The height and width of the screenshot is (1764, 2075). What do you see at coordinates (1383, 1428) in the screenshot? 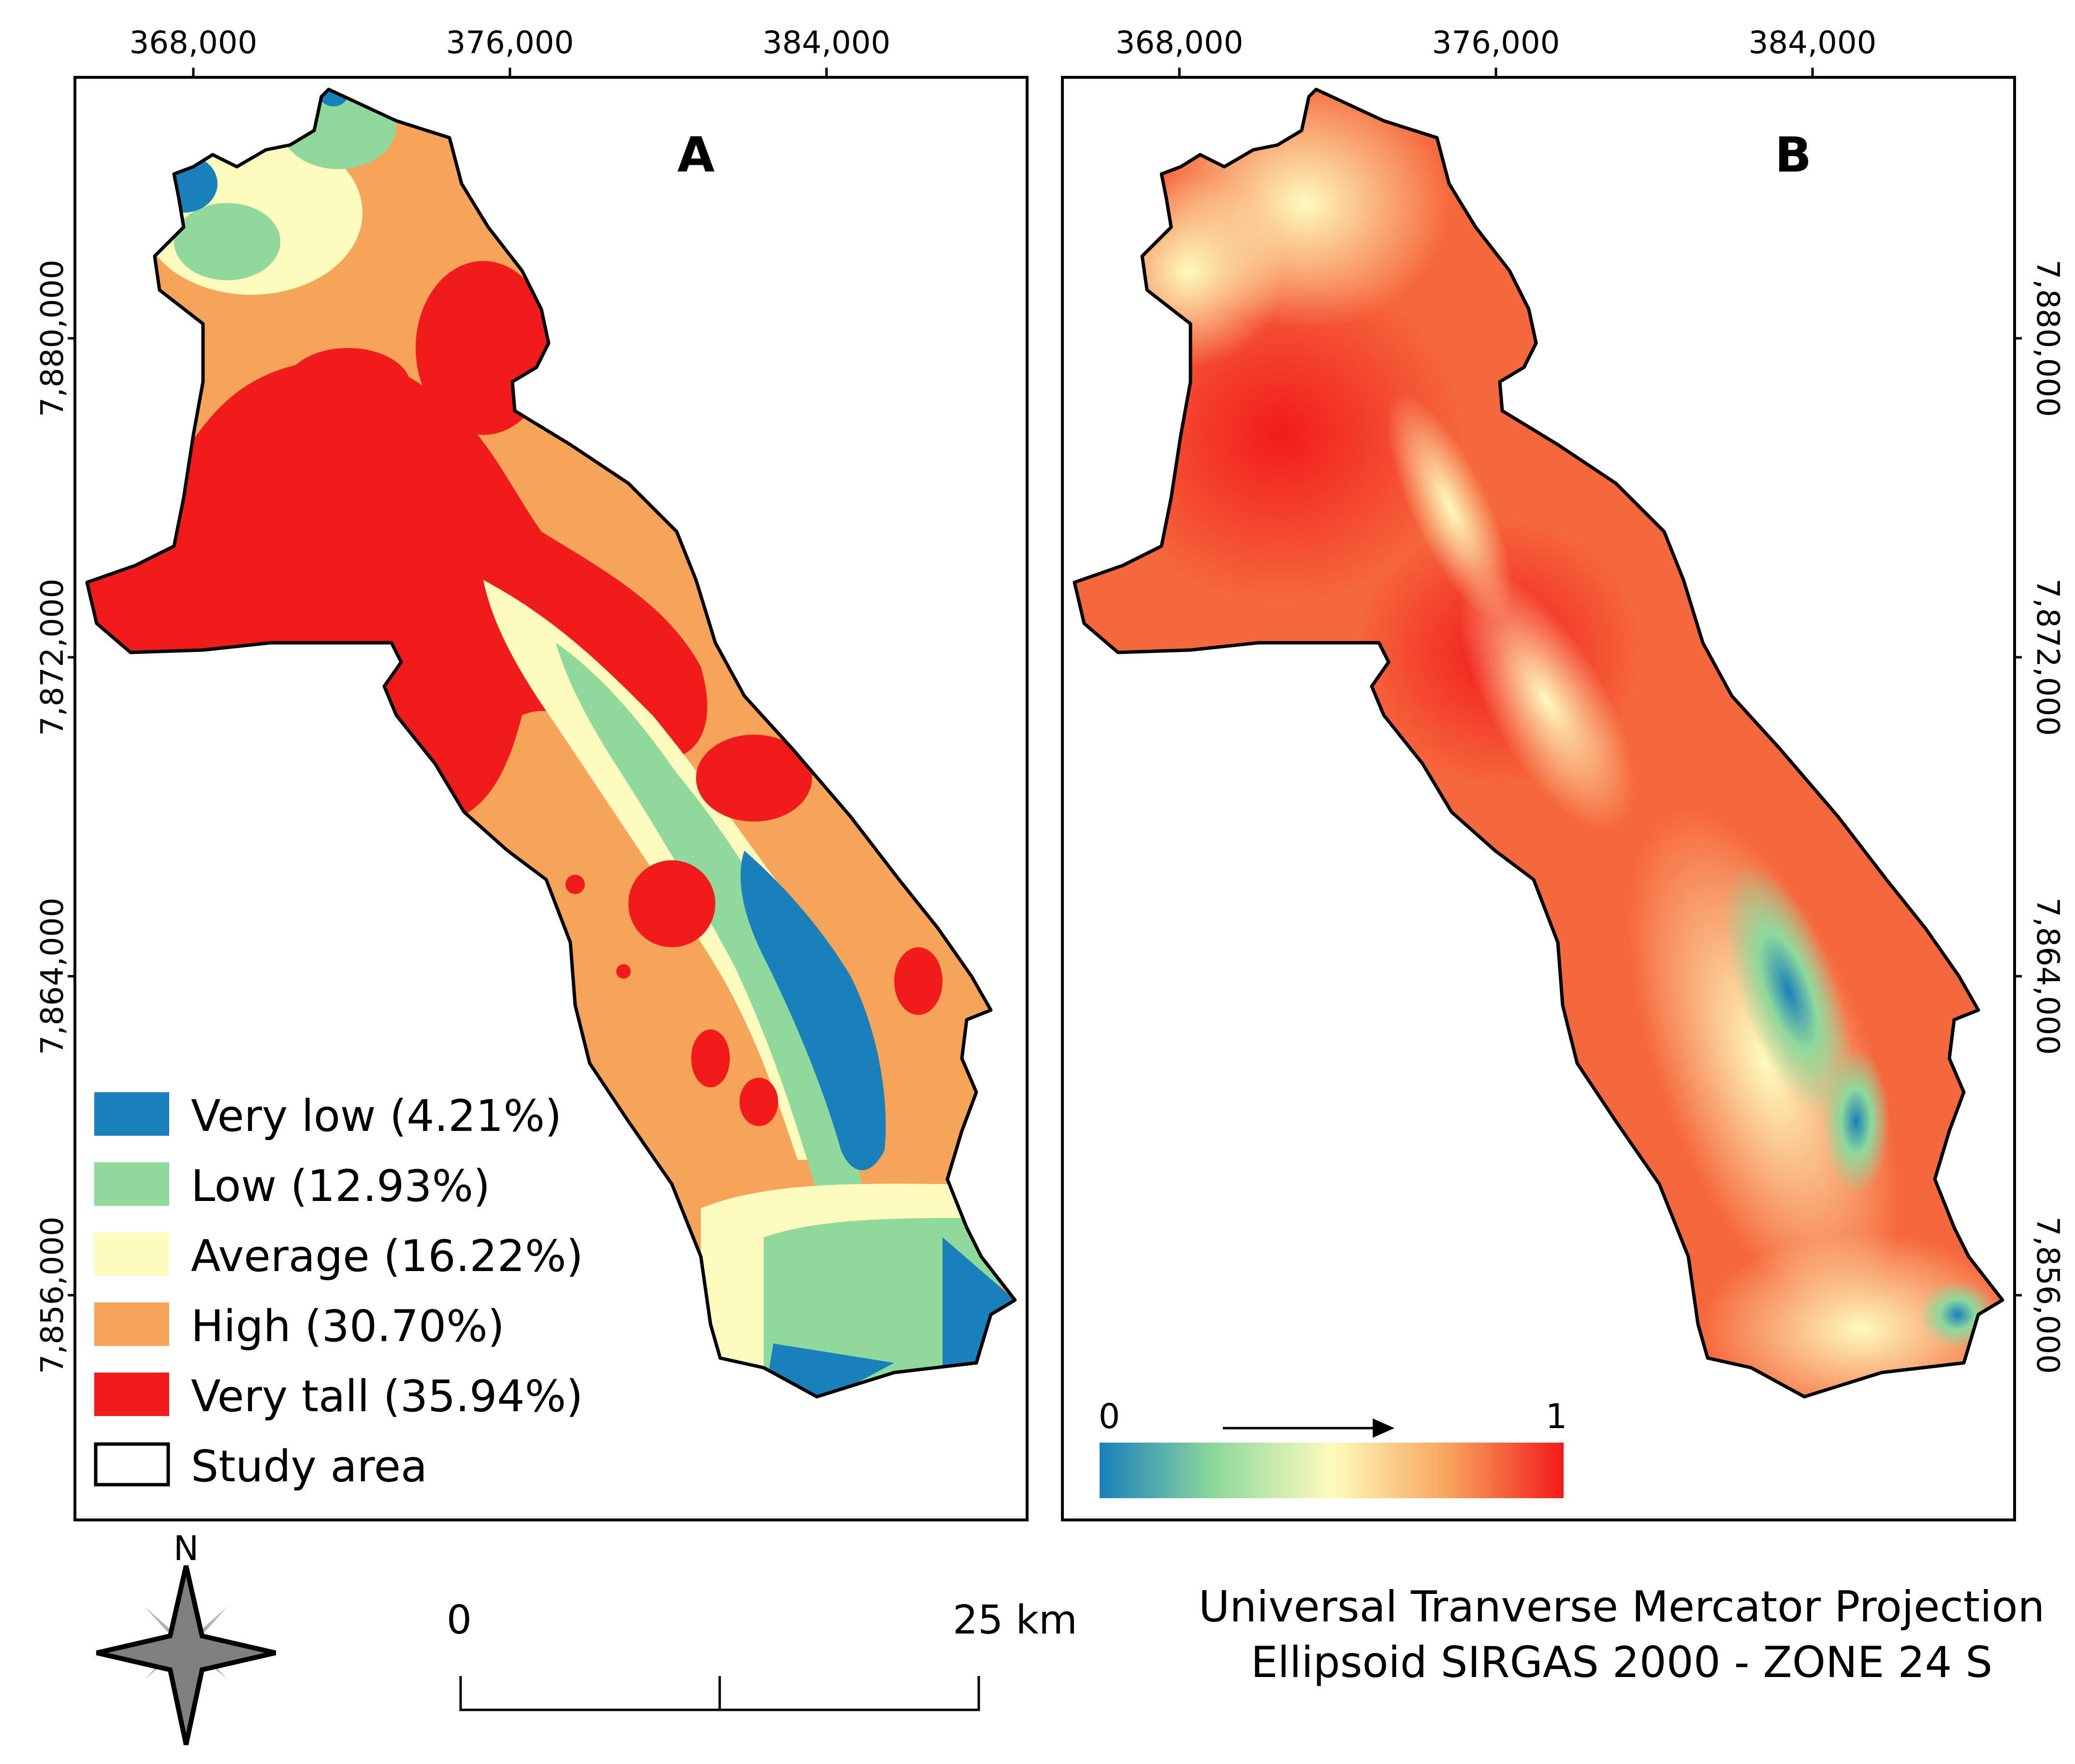
I see `ramp-arrowhead-icon` at bounding box center [1383, 1428].